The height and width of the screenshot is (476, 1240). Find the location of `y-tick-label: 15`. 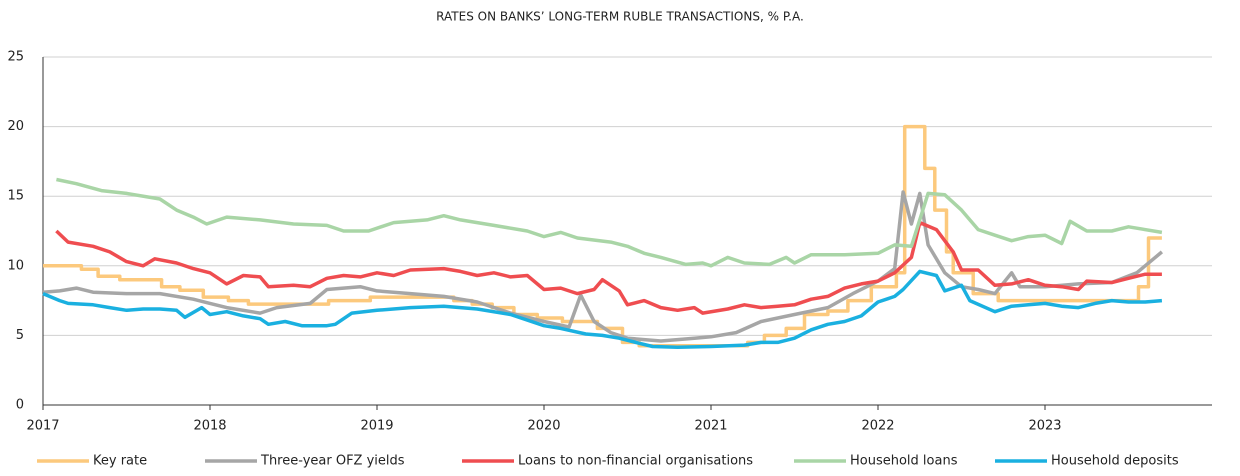

y-tick-label: 15 is located at coordinates (15, 196).